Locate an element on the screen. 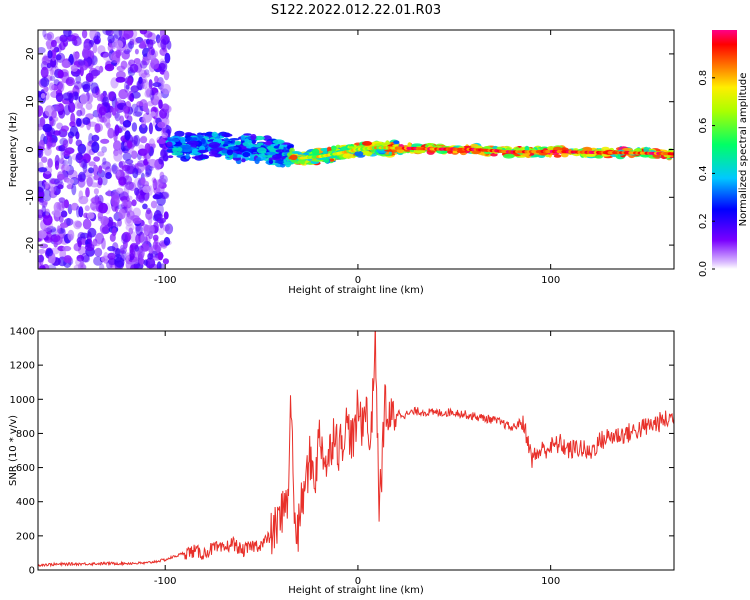 Image resolution: width=750 pixels, height=600 pixels. figure-title: S122.2022.012.22.01.R03 is located at coordinates (356, 10).